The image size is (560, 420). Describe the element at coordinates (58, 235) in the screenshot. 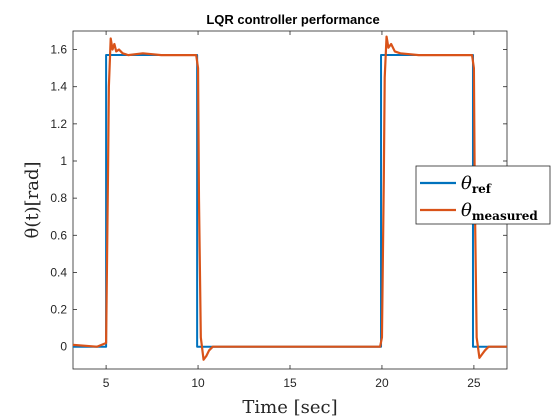

I see `y-tick-label: 0.6` at that location.